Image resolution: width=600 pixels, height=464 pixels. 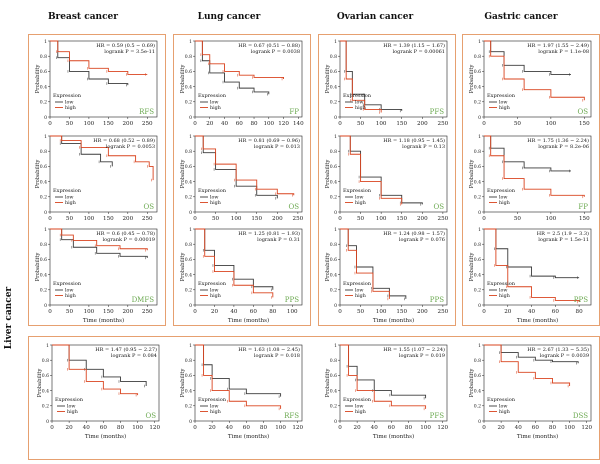 I want to click on endpoint-label: OS, so click(x=150, y=416).